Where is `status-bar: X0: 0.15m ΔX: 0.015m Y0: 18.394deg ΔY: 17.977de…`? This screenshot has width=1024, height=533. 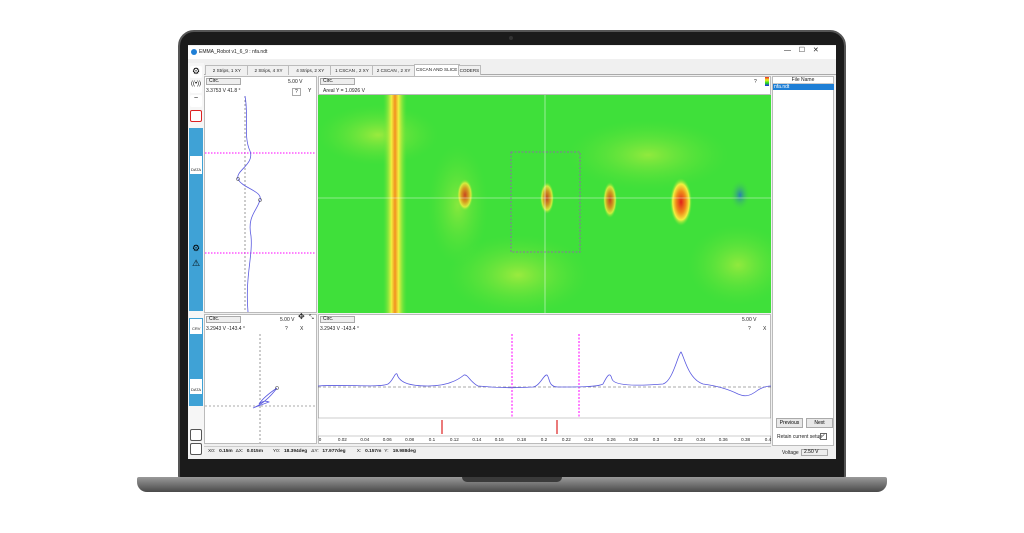 status-bar: X0: 0.15m ΔX: 0.015m Y0: 18.394deg ΔY: 17.977de… is located at coordinates (487, 451).